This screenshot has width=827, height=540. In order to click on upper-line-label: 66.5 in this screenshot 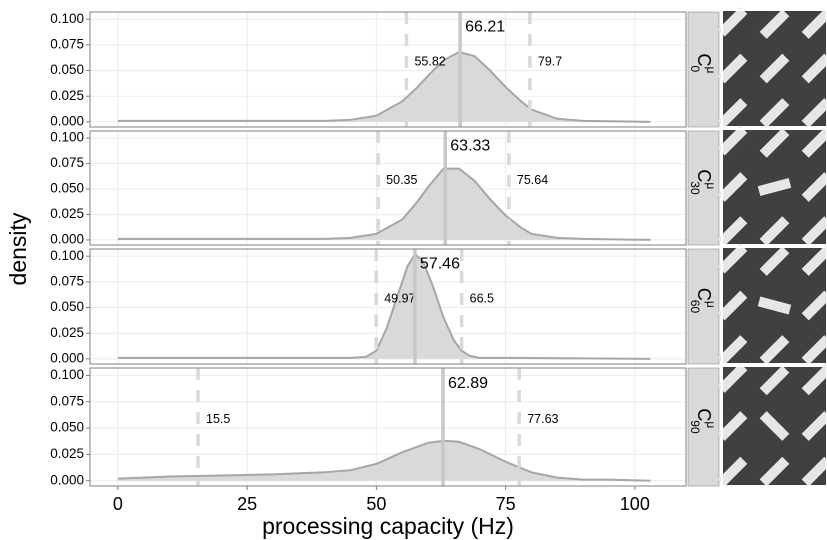, I will do `click(482, 299)`.